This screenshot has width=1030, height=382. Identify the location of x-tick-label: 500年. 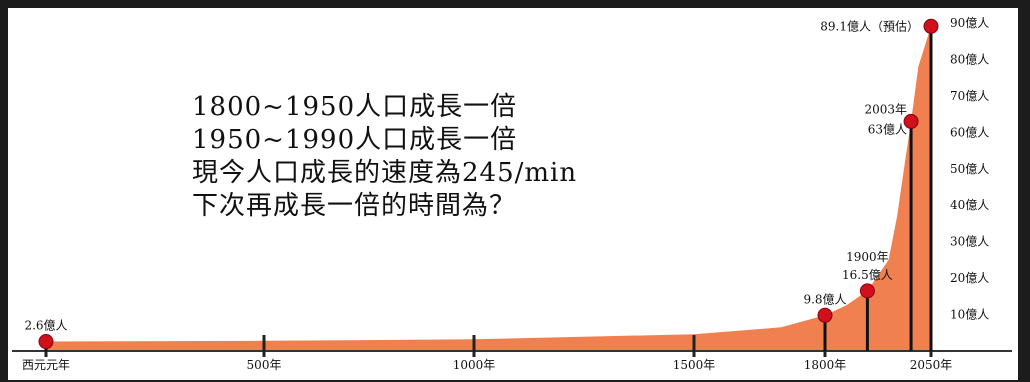
(264, 365).